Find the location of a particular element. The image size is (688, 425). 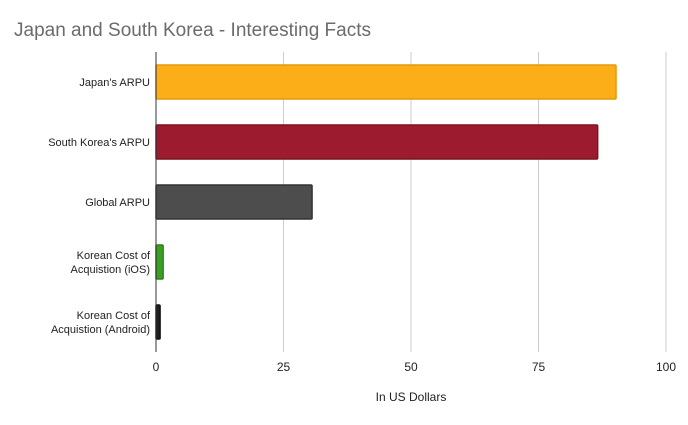

category-label: Acquistion (iOS) is located at coordinates (110, 270).